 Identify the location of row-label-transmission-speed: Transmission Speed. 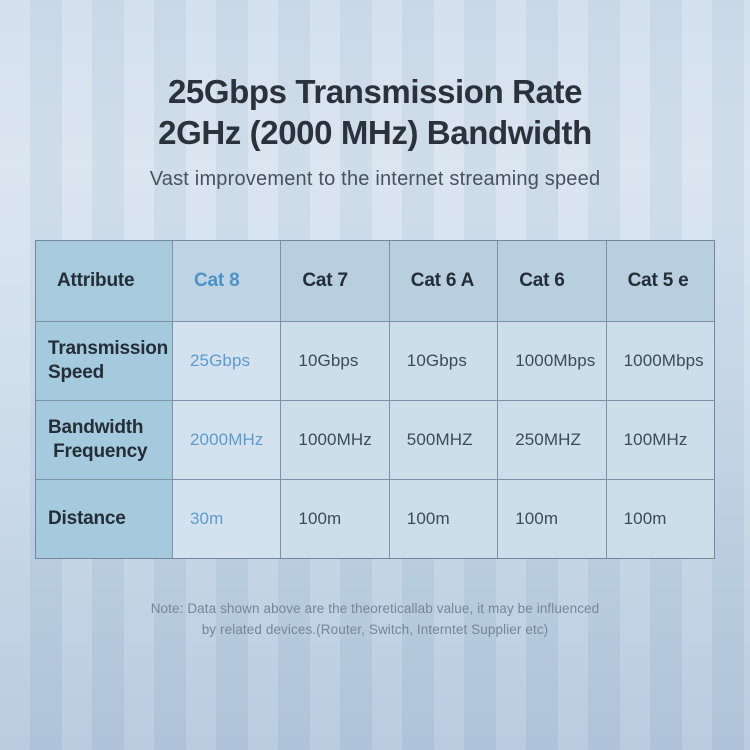
(104, 361).